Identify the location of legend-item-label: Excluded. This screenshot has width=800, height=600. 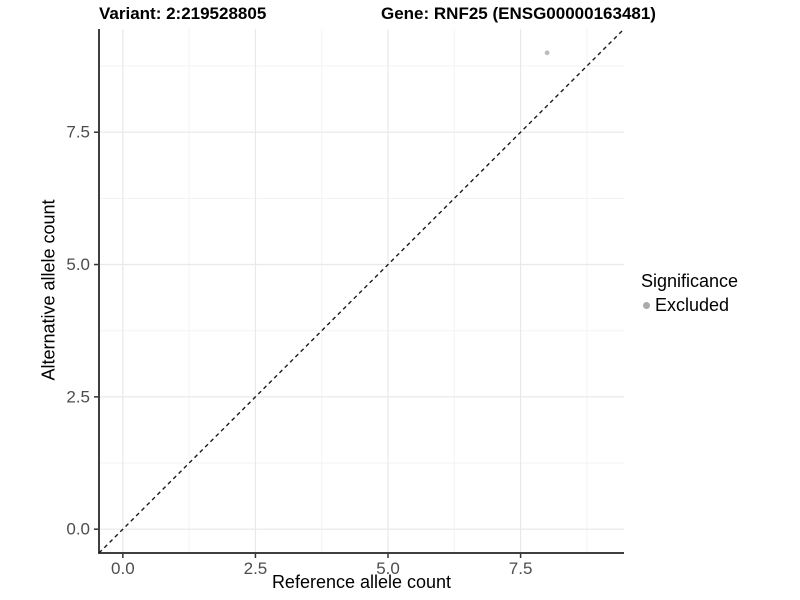
(692, 305).